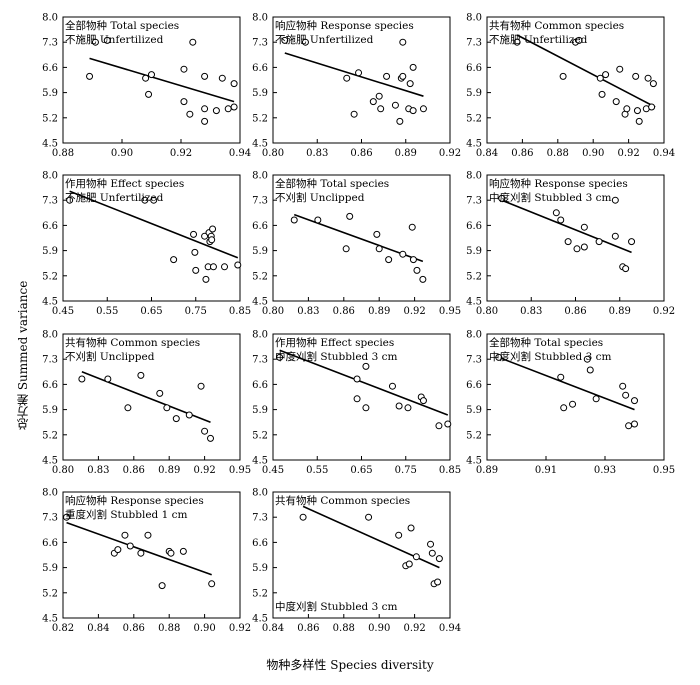  What do you see at coordinates (575, 397) in the screenshot?
I see `plot-frame` at bounding box center [575, 397].